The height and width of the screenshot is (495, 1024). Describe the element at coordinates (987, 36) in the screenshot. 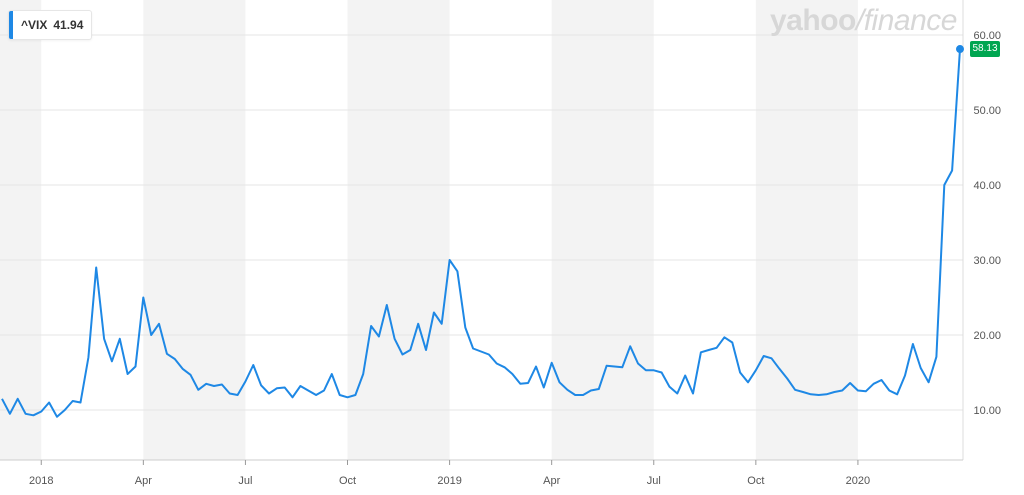

I see `y-tick-label: 60.00` at that location.